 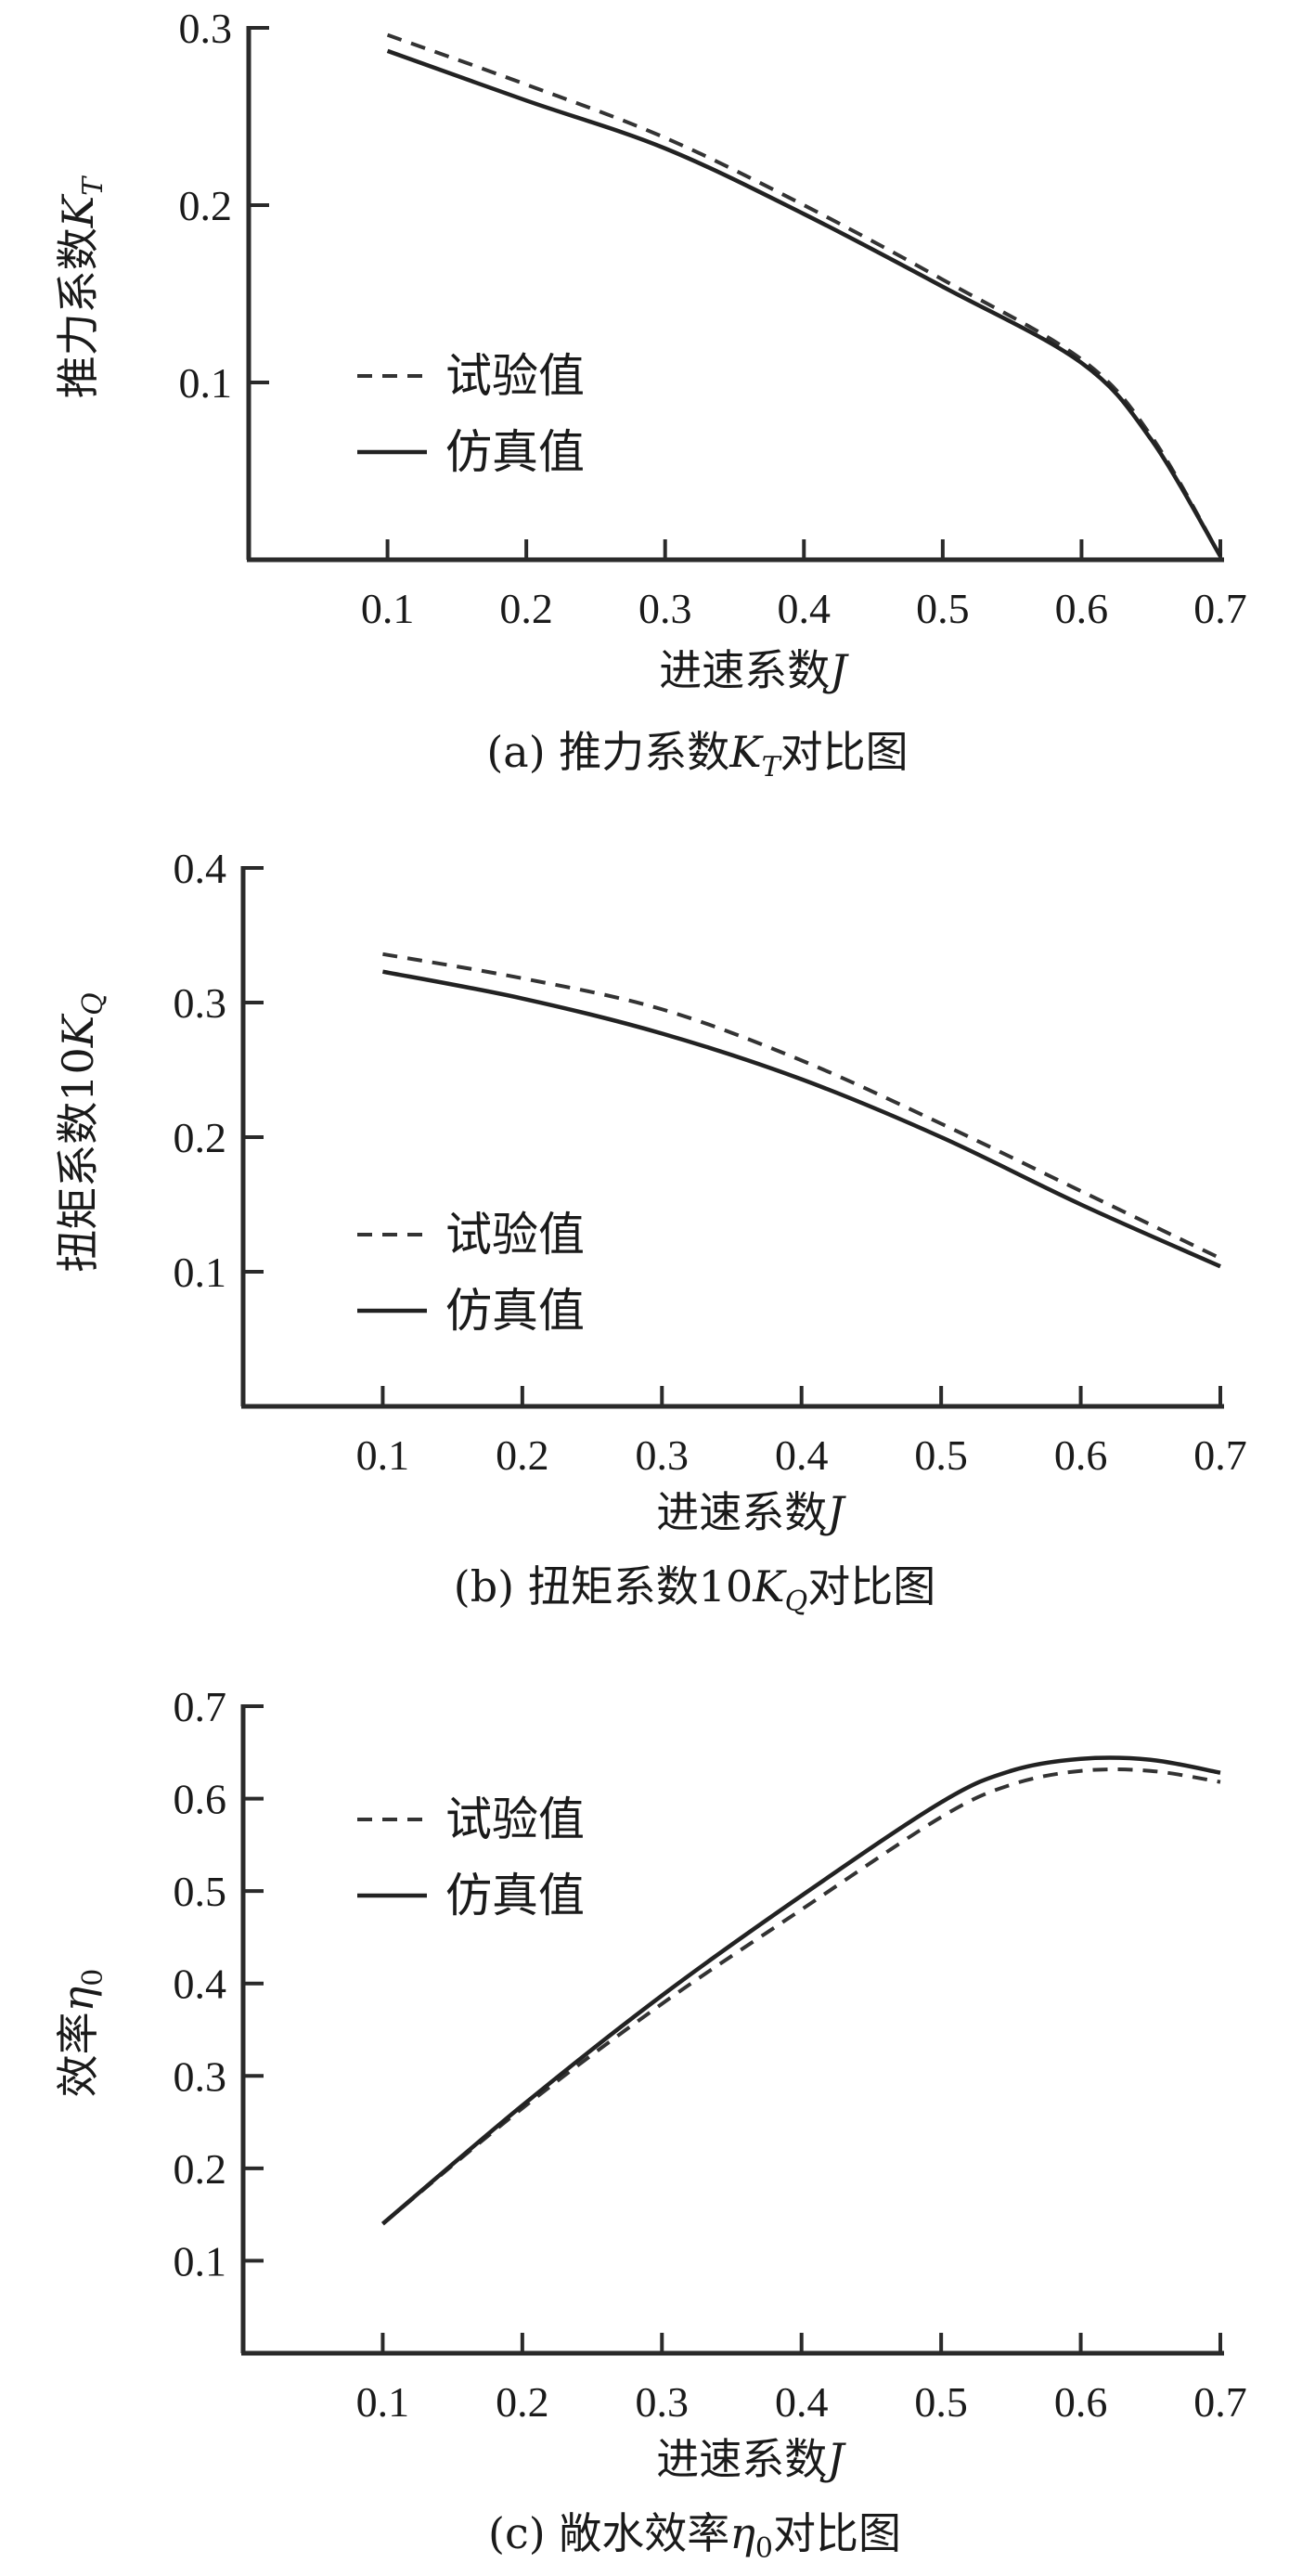 I want to click on caption-subscript: Q, so click(x=797, y=1602).